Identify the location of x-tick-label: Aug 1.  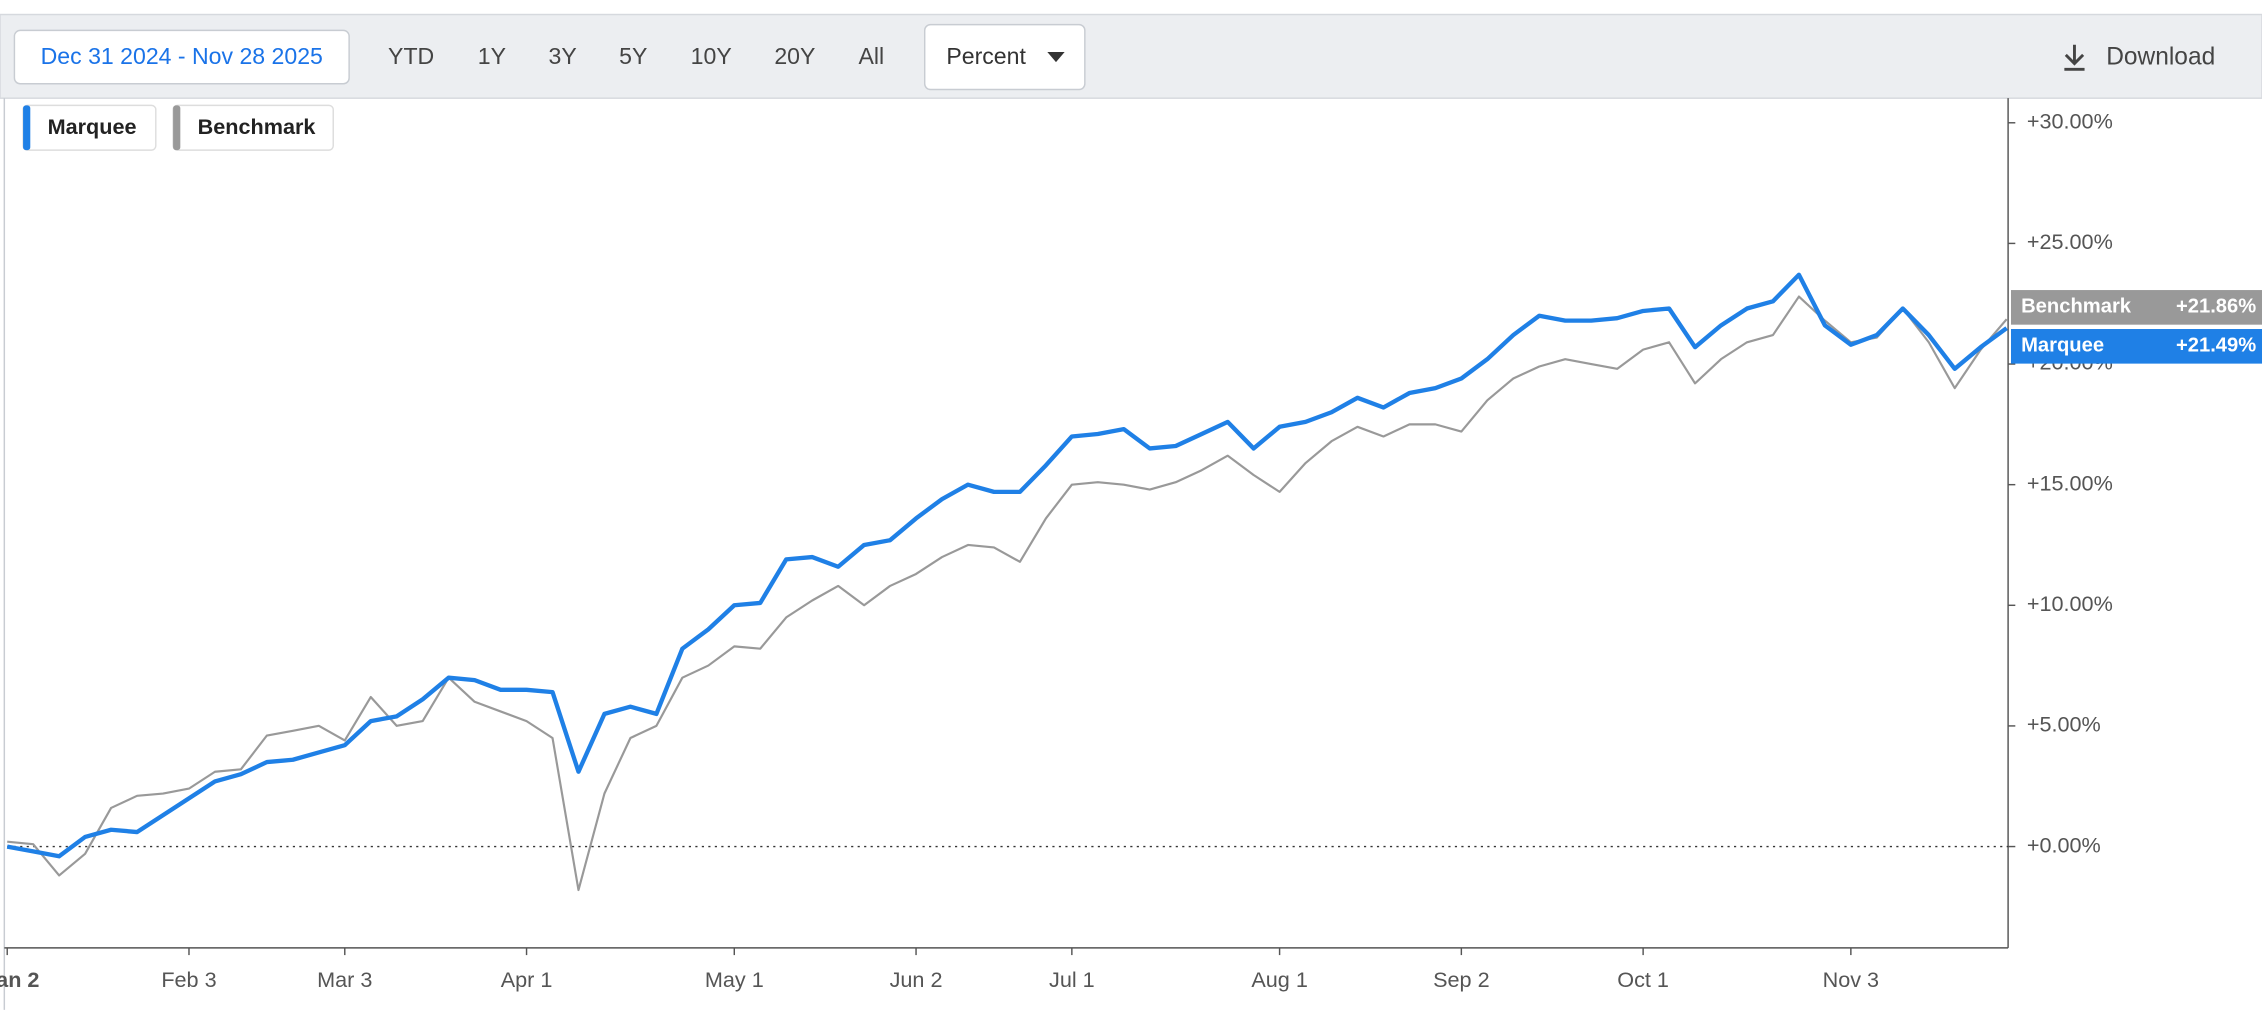
(1279, 979).